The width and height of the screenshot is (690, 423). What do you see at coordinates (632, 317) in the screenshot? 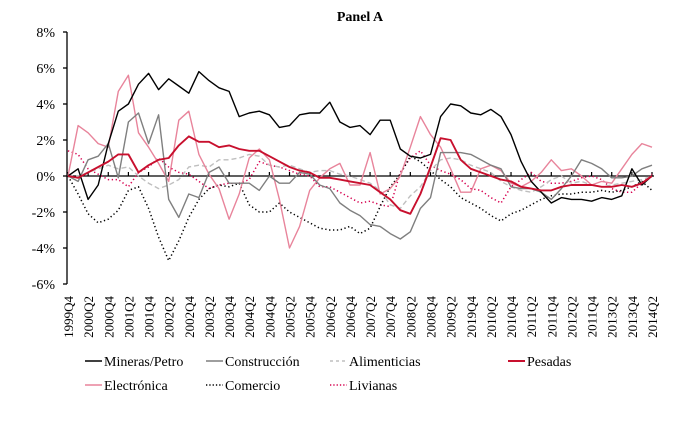
I see `x-tick-label: 2013Q4` at bounding box center [632, 317].